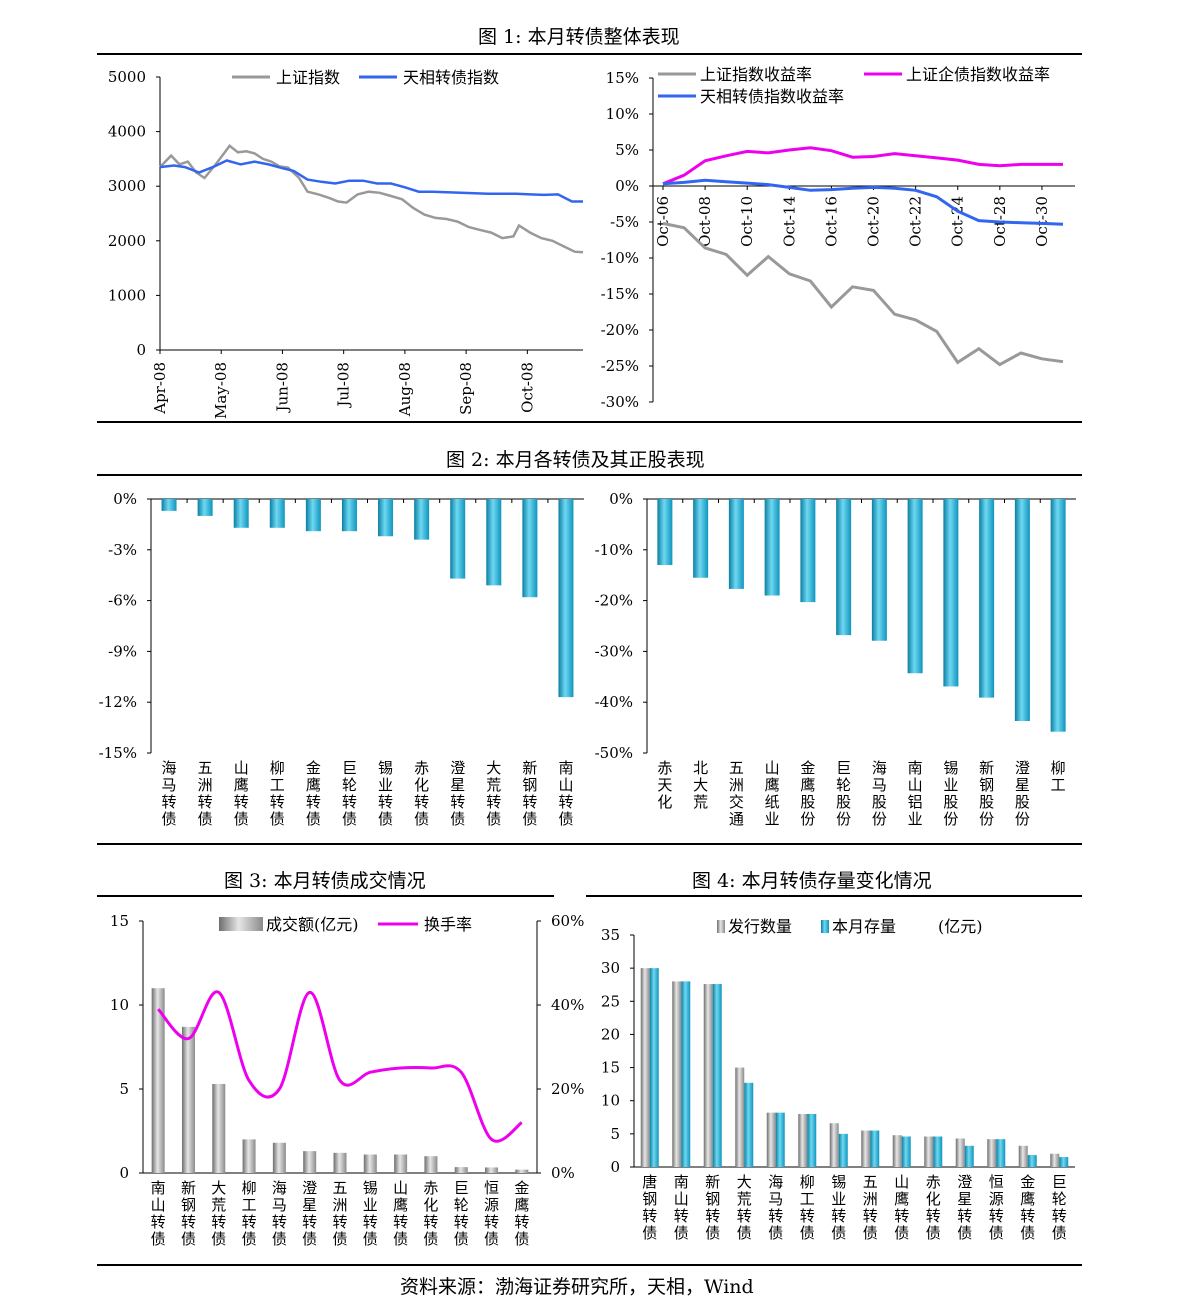 This screenshot has width=1191, height=1316. I want to click on figure-2-bottom-rule, so click(589, 844).